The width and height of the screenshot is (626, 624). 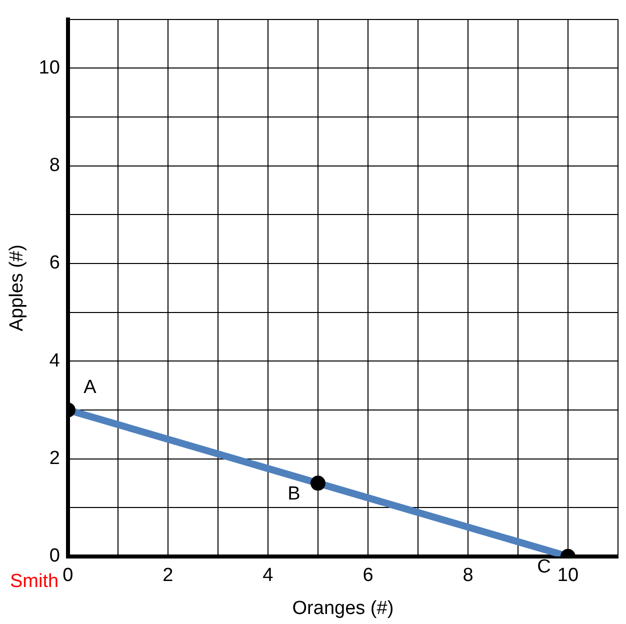 What do you see at coordinates (68, 575) in the screenshot?
I see `x-tick-label: 0` at bounding box center [68, 575].